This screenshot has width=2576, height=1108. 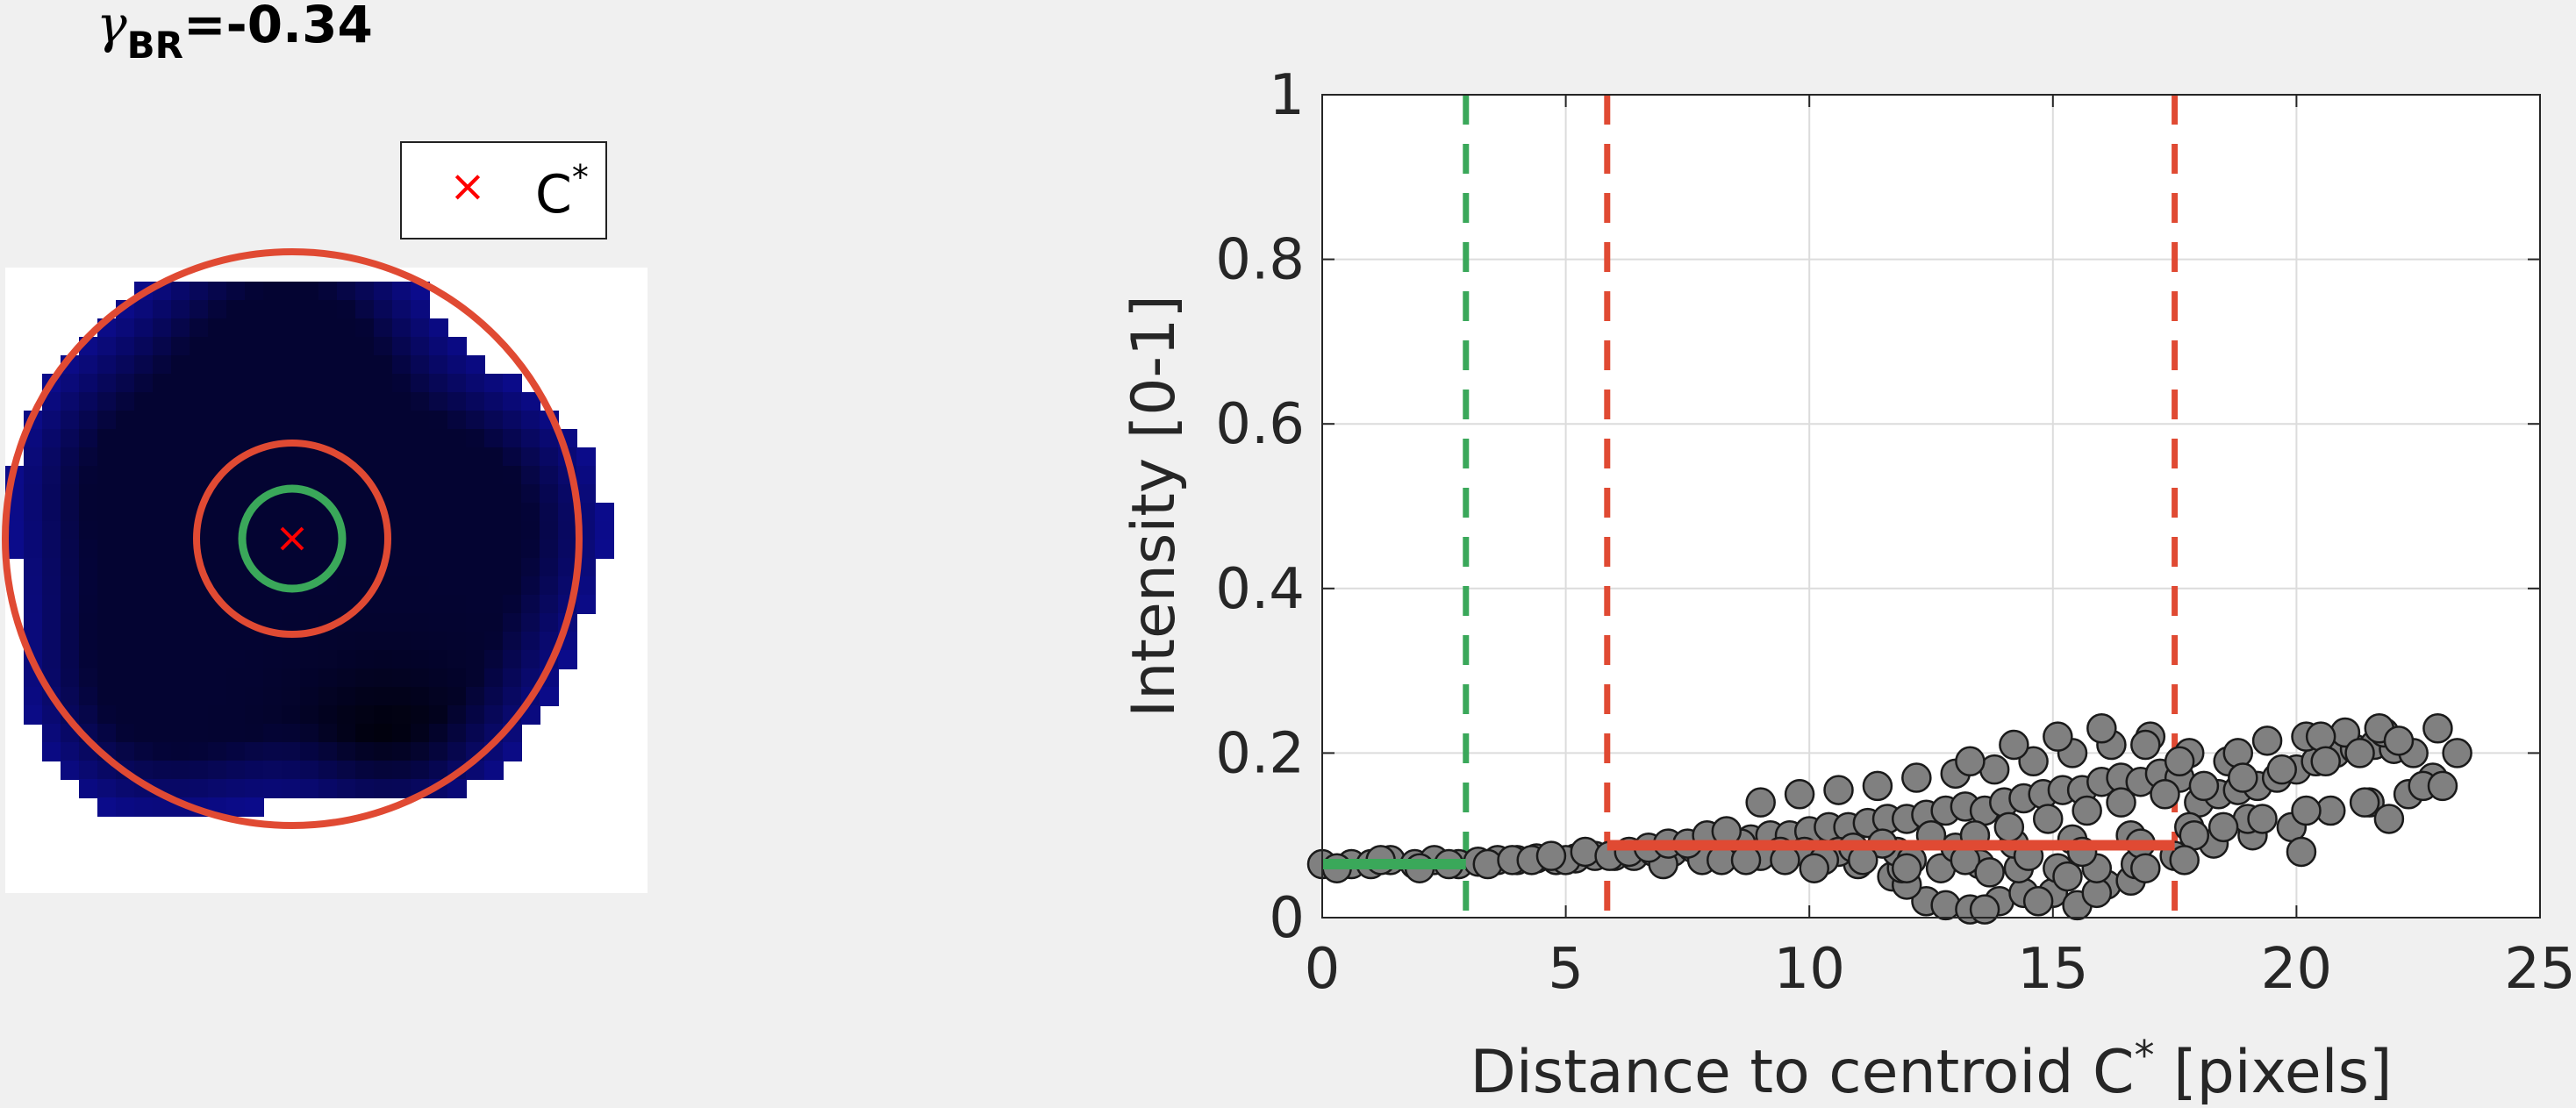 I want to click on green-ring, so click(x=292, y=538).